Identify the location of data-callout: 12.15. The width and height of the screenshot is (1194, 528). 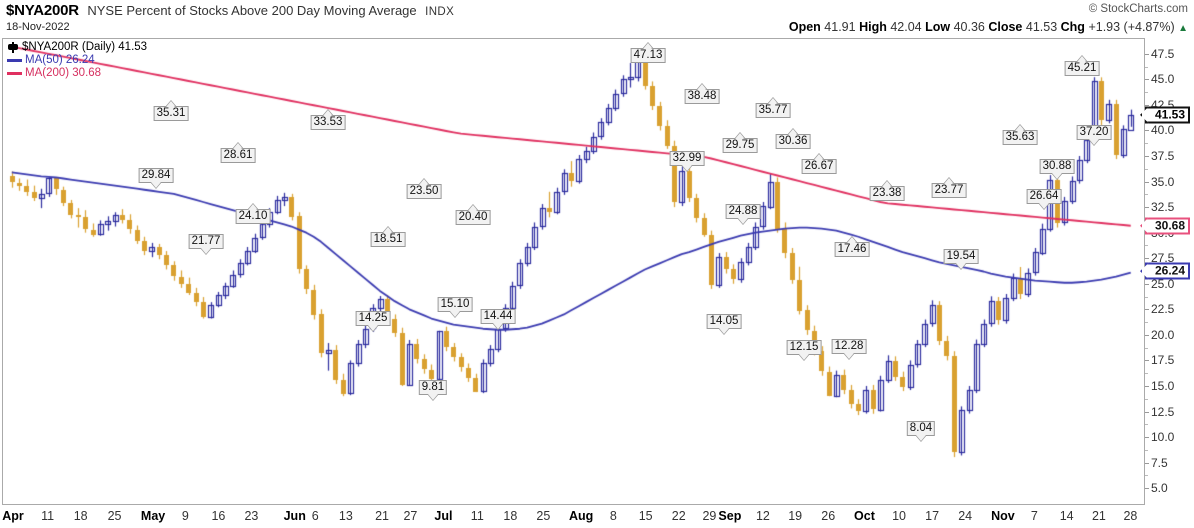
(804, 350).